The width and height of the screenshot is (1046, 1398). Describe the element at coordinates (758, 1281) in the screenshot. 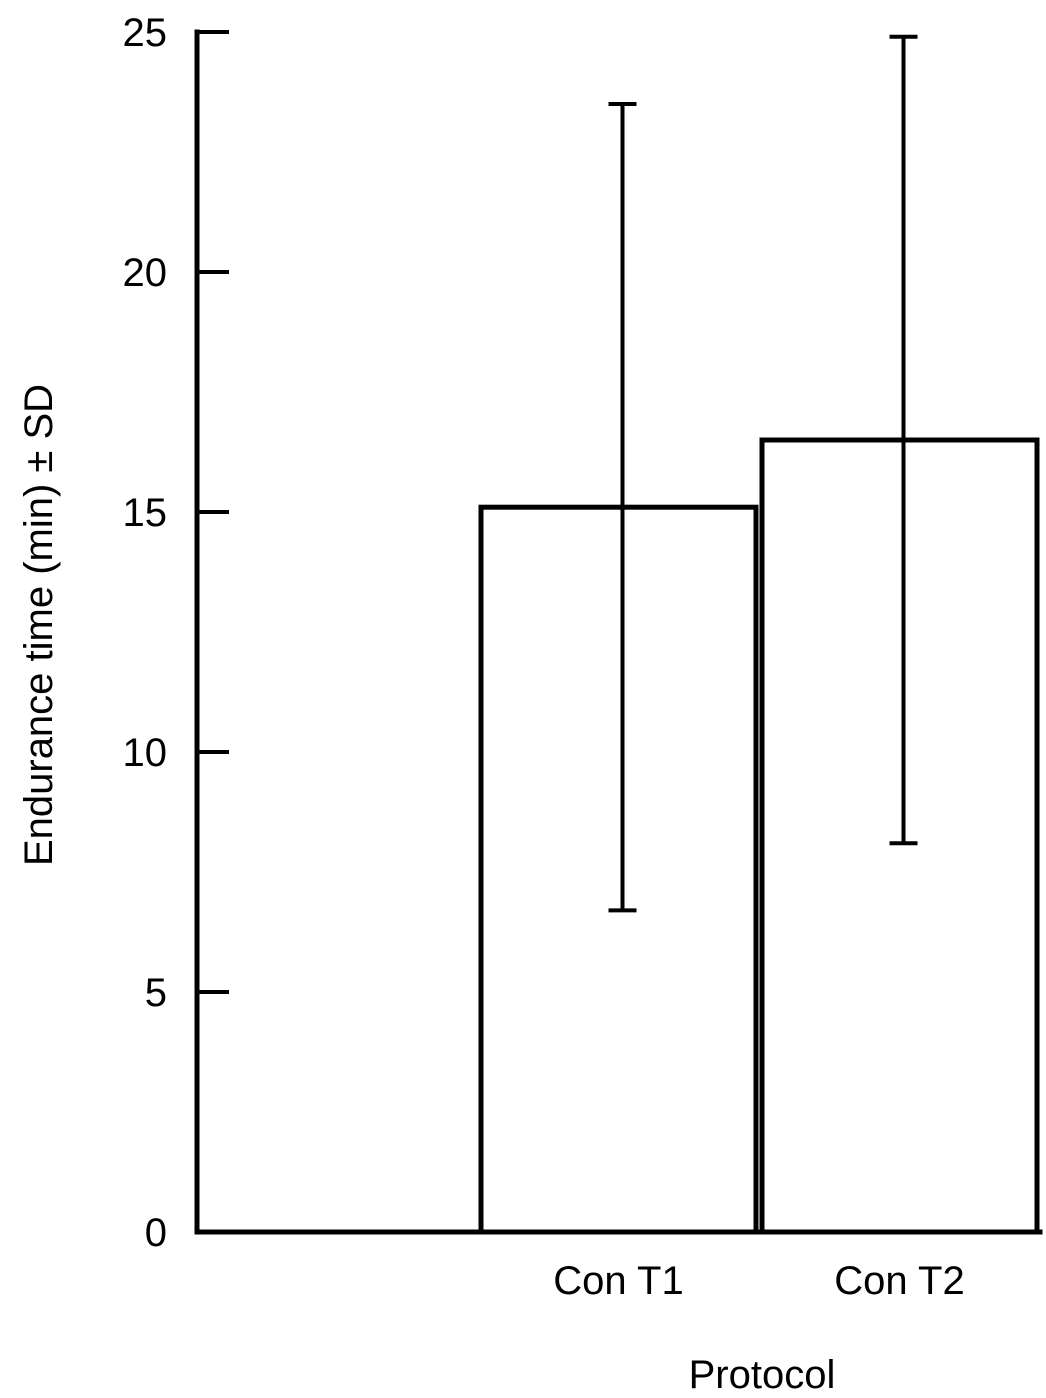

I see `x-tick-labels: Con T1 Con T2` at that location.